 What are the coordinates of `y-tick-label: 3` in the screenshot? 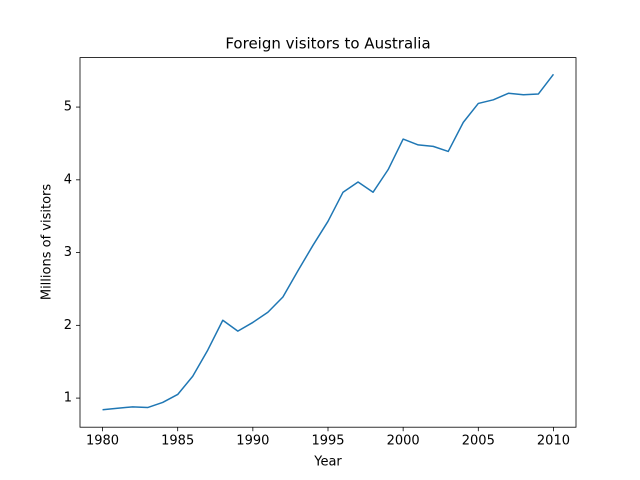 It's located at (68, 252).